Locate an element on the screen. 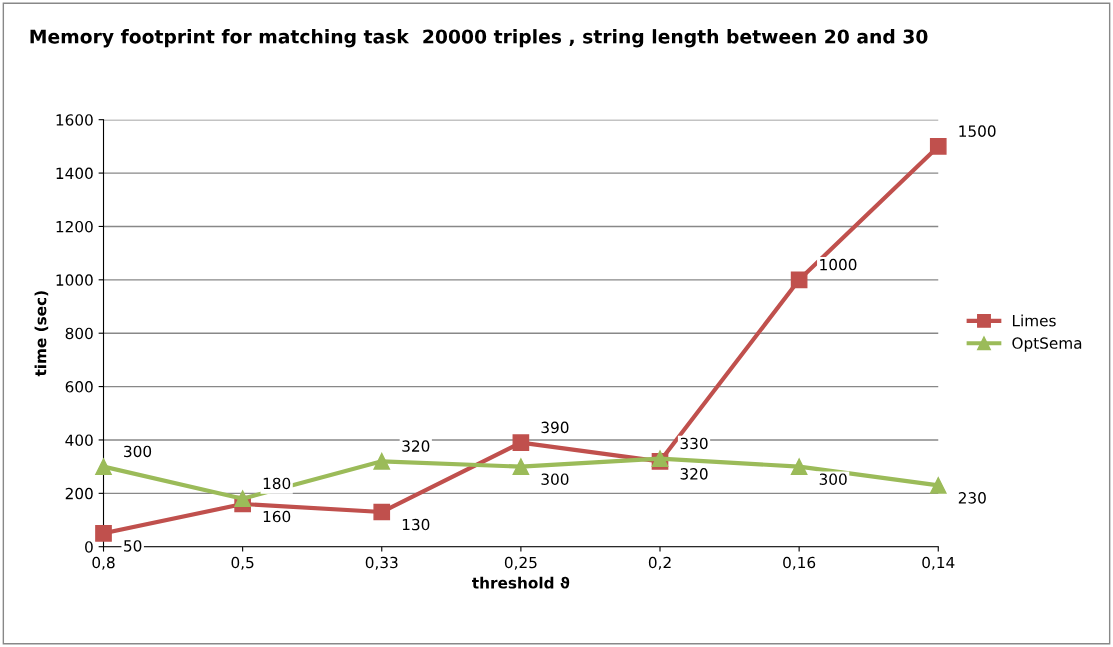 This screenshot has width=1113, height=647. y-tick-label: 0 is located at coordinates (89, 547).